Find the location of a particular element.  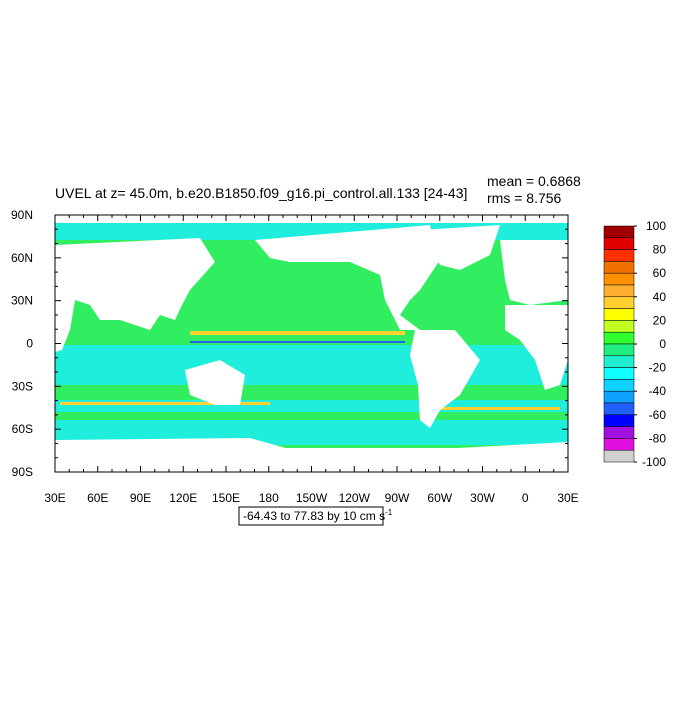

y-tick-label: 30S is located at coordinates (22, 386).